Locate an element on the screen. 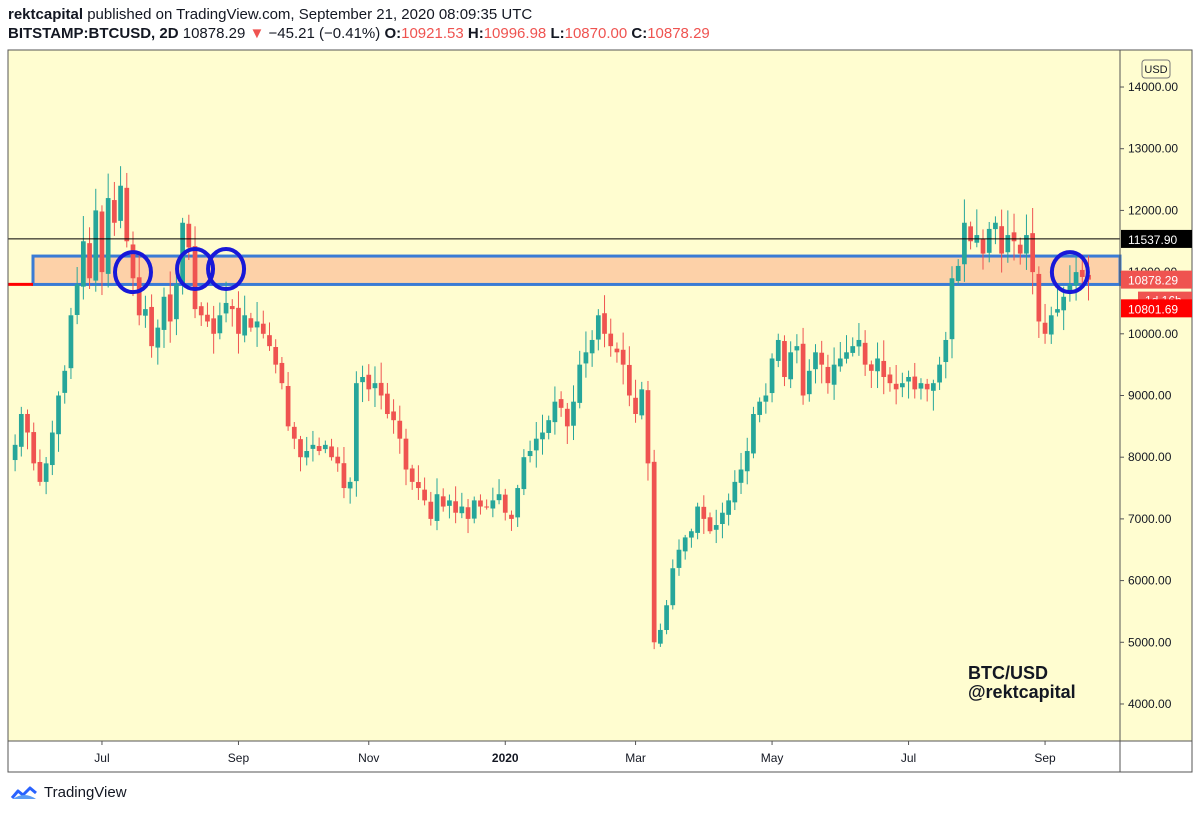 This screenshot has height=814, width=1200. low-price-tag is located at coordinates (1156, 308).